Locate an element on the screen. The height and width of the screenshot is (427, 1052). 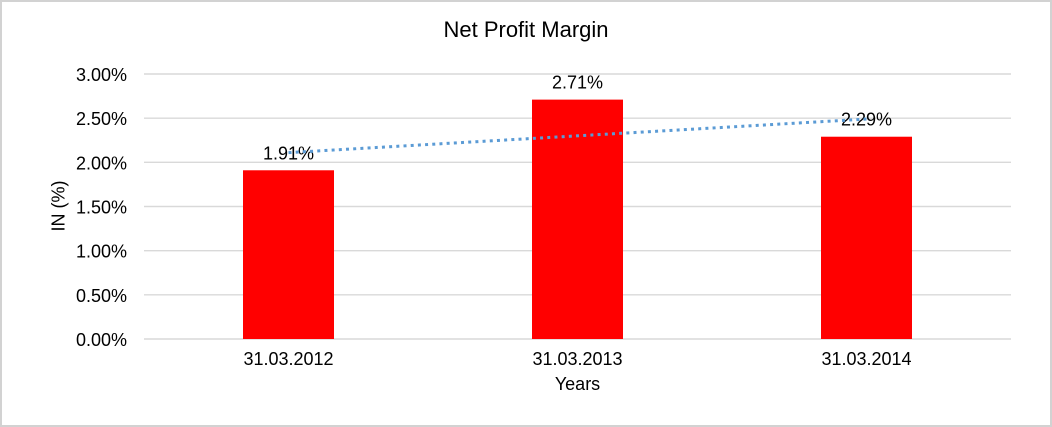
y-tick-label: 3.00% is located at coordinates (101, 75).